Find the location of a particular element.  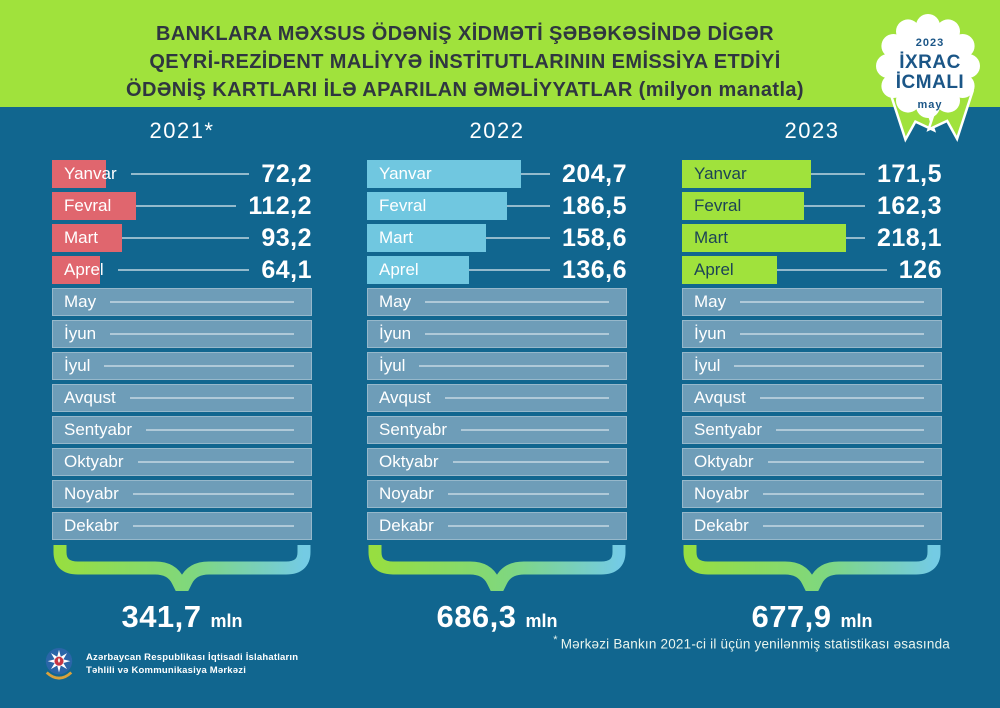

month-row-2022-Sentyabr: Sentyabr is located at coordinates (497, 430).